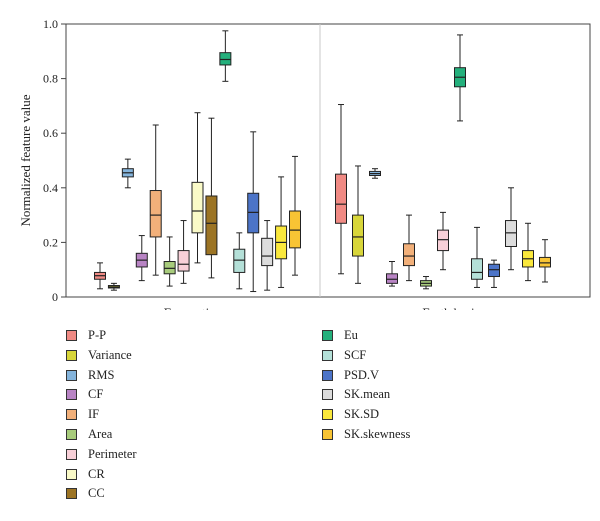 This screenshot has width=600, height=521. What do you see at coordinates (367, 394) in the screenshot?
I see `legend-label: SK.mean` at bounding box center [367, 394].